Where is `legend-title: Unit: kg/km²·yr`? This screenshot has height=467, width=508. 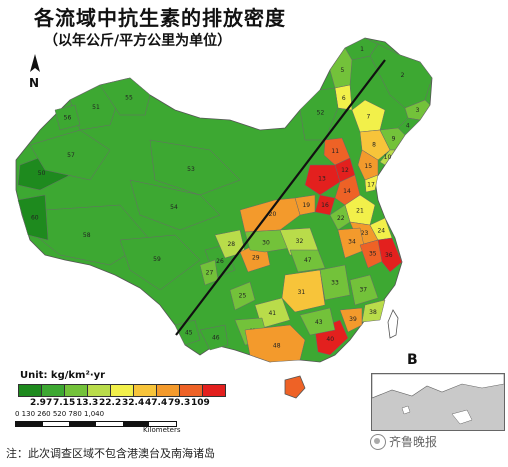 legend-title: Unit: kg/km²·yr is located at coordinates (63, 375).